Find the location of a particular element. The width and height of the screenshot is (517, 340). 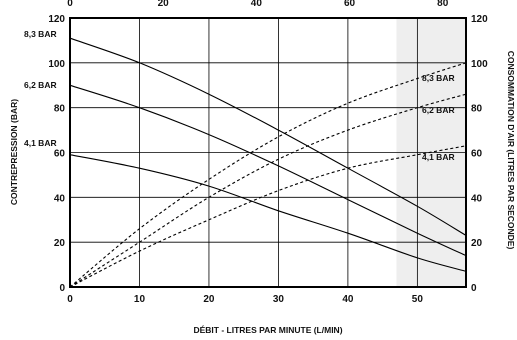

x-tick-label: 0 is located at coordinates (70, 299).